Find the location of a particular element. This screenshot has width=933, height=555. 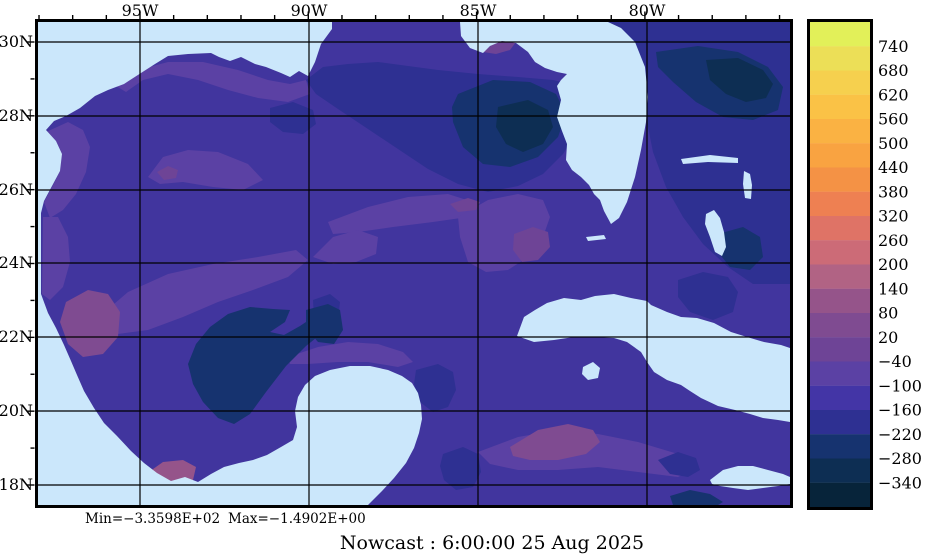

lon-axis-label: 85W is located at coordinates (478, 10).